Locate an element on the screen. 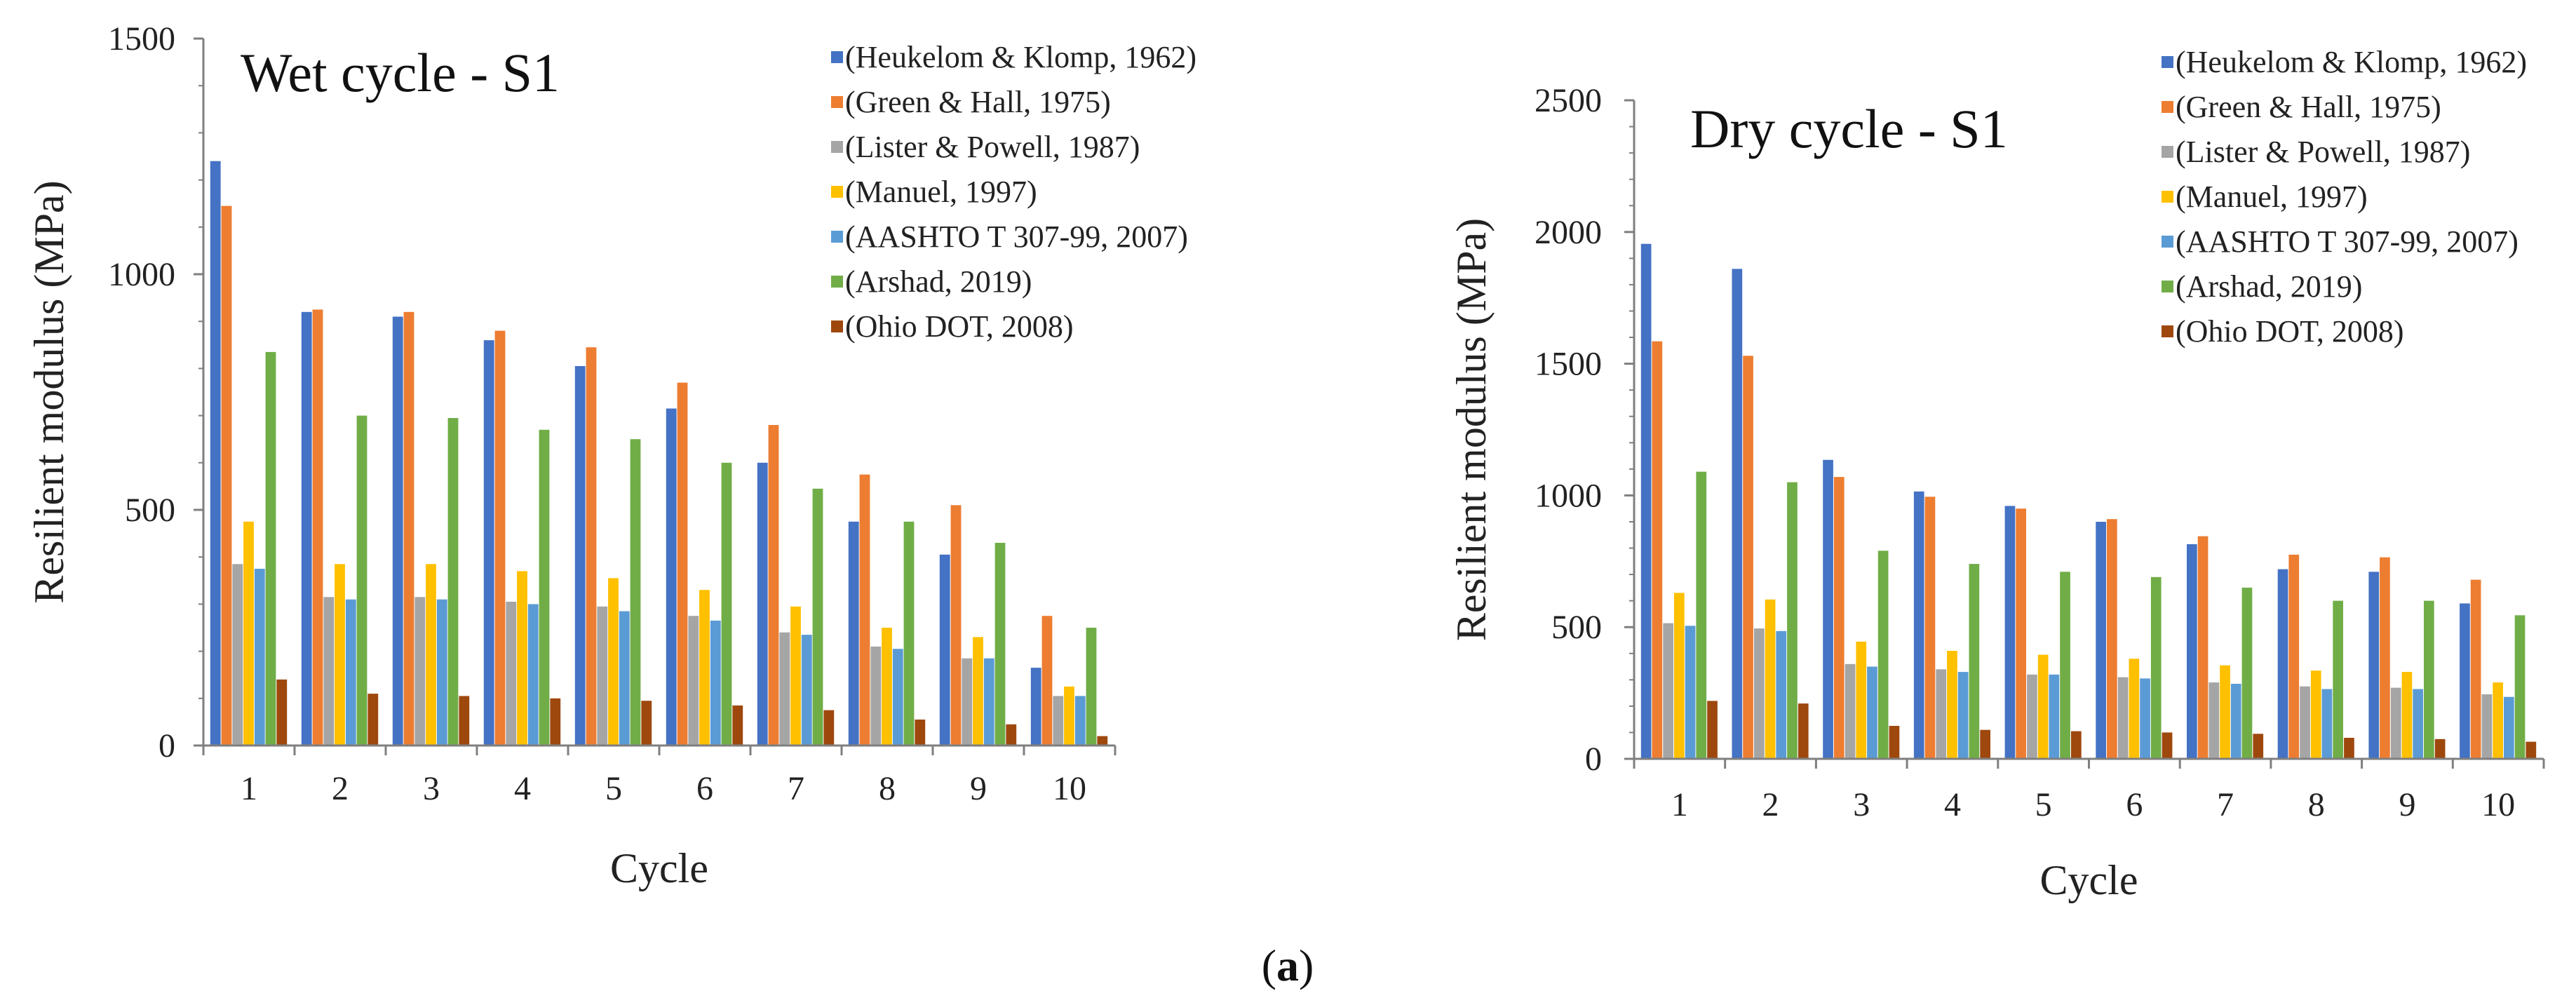 This screenshot has height=1005, width=2576. y-tick-label: 2500 is located at coordinates (1568, 101).